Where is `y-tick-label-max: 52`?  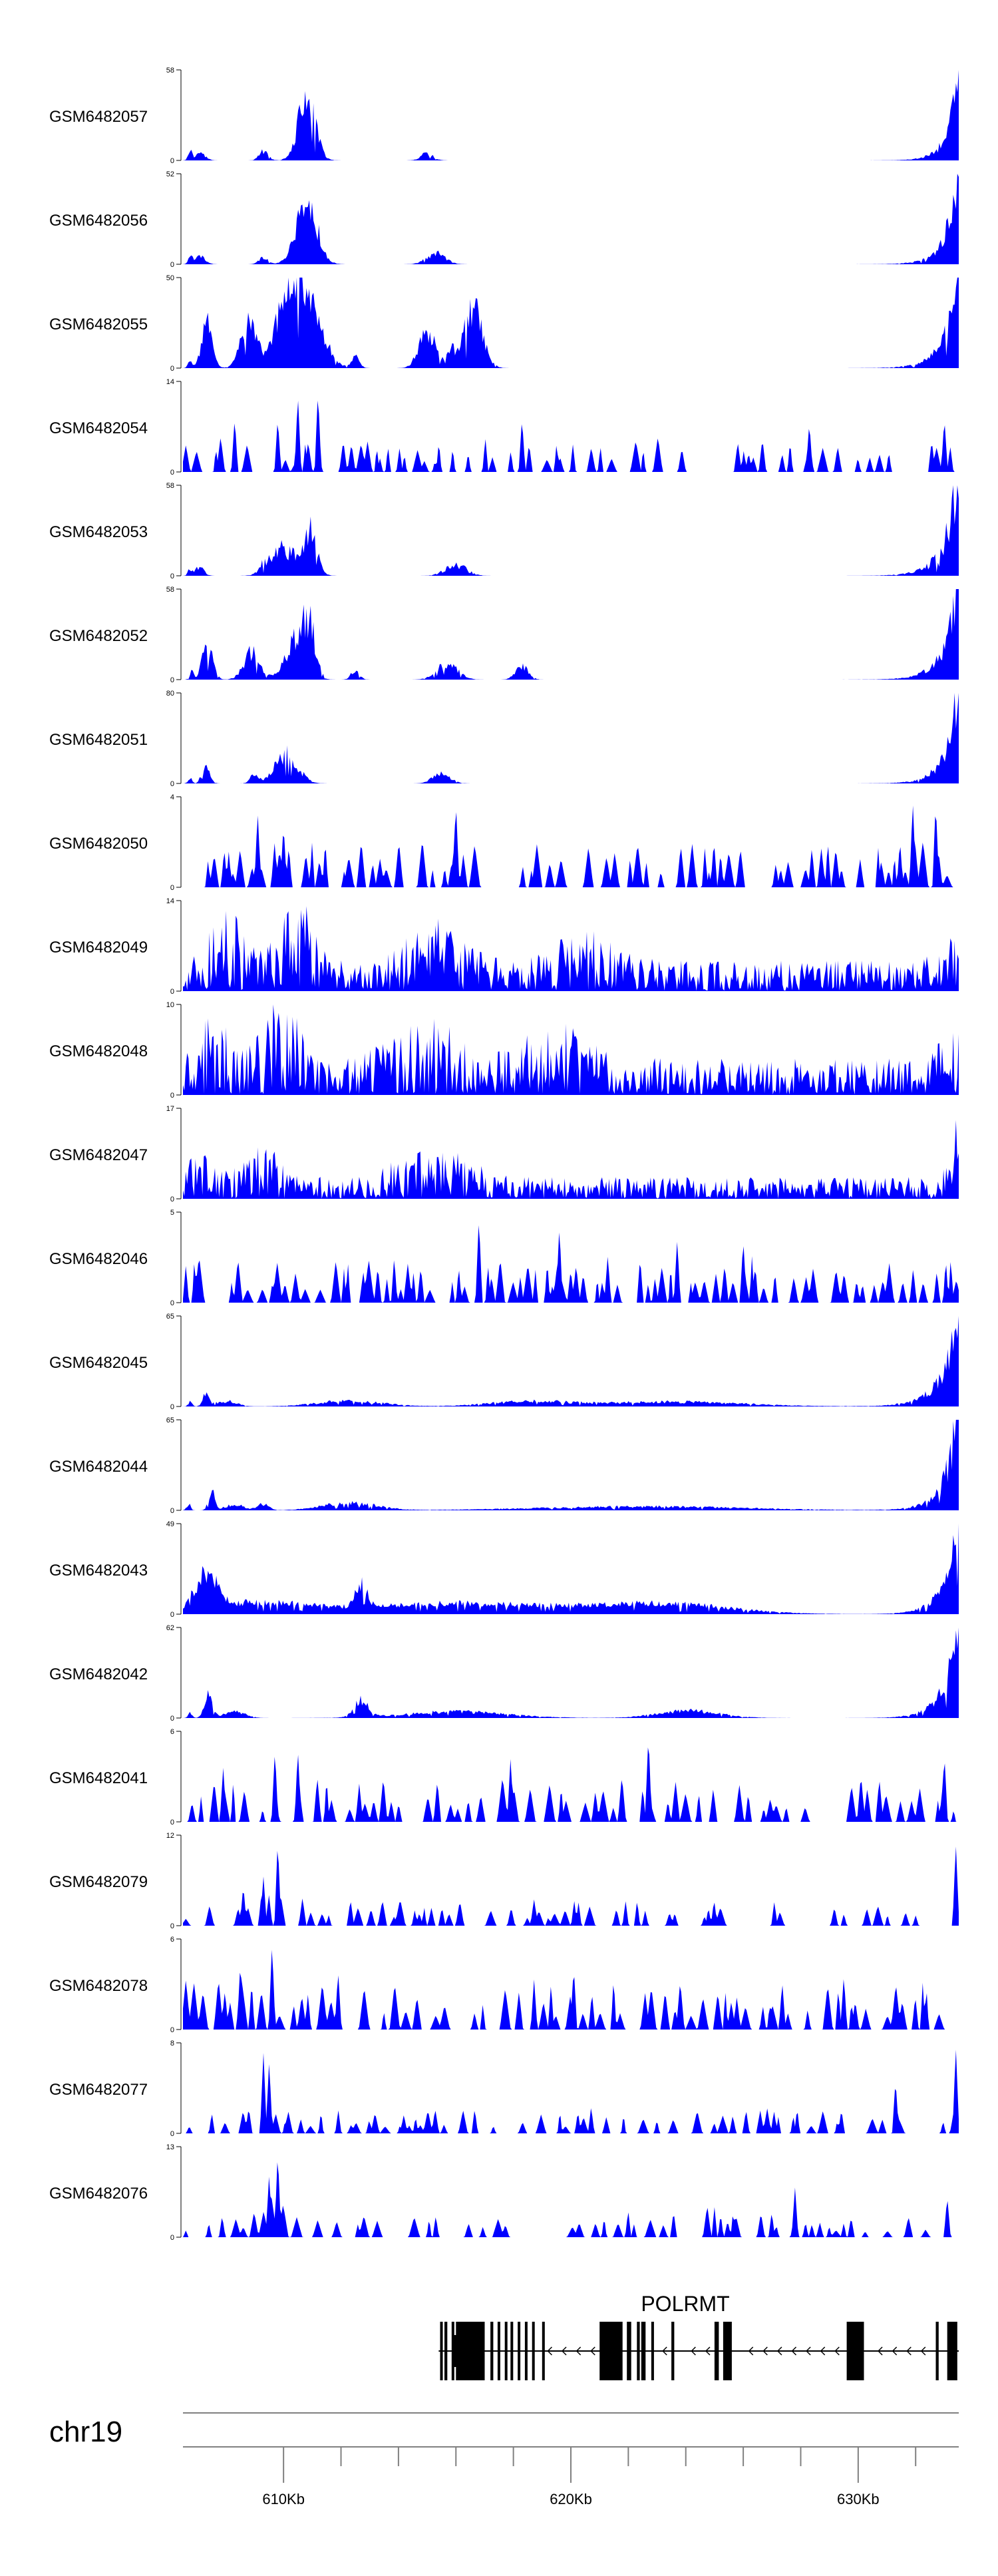
y-tick-label-max: 52 is located at coordinates (170, 174).